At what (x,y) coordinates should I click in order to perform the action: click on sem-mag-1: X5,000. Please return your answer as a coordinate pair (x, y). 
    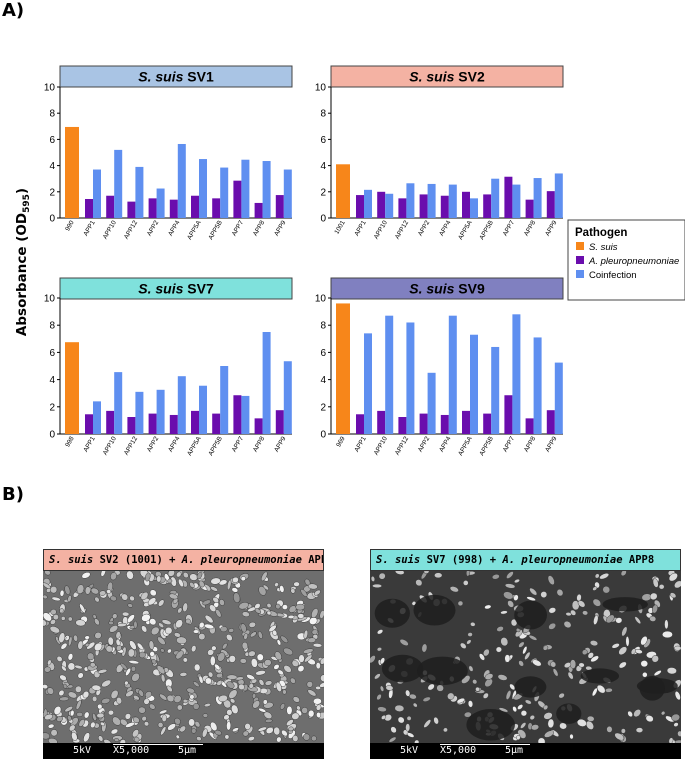
    Looking at the image, I should click on (131, 750).